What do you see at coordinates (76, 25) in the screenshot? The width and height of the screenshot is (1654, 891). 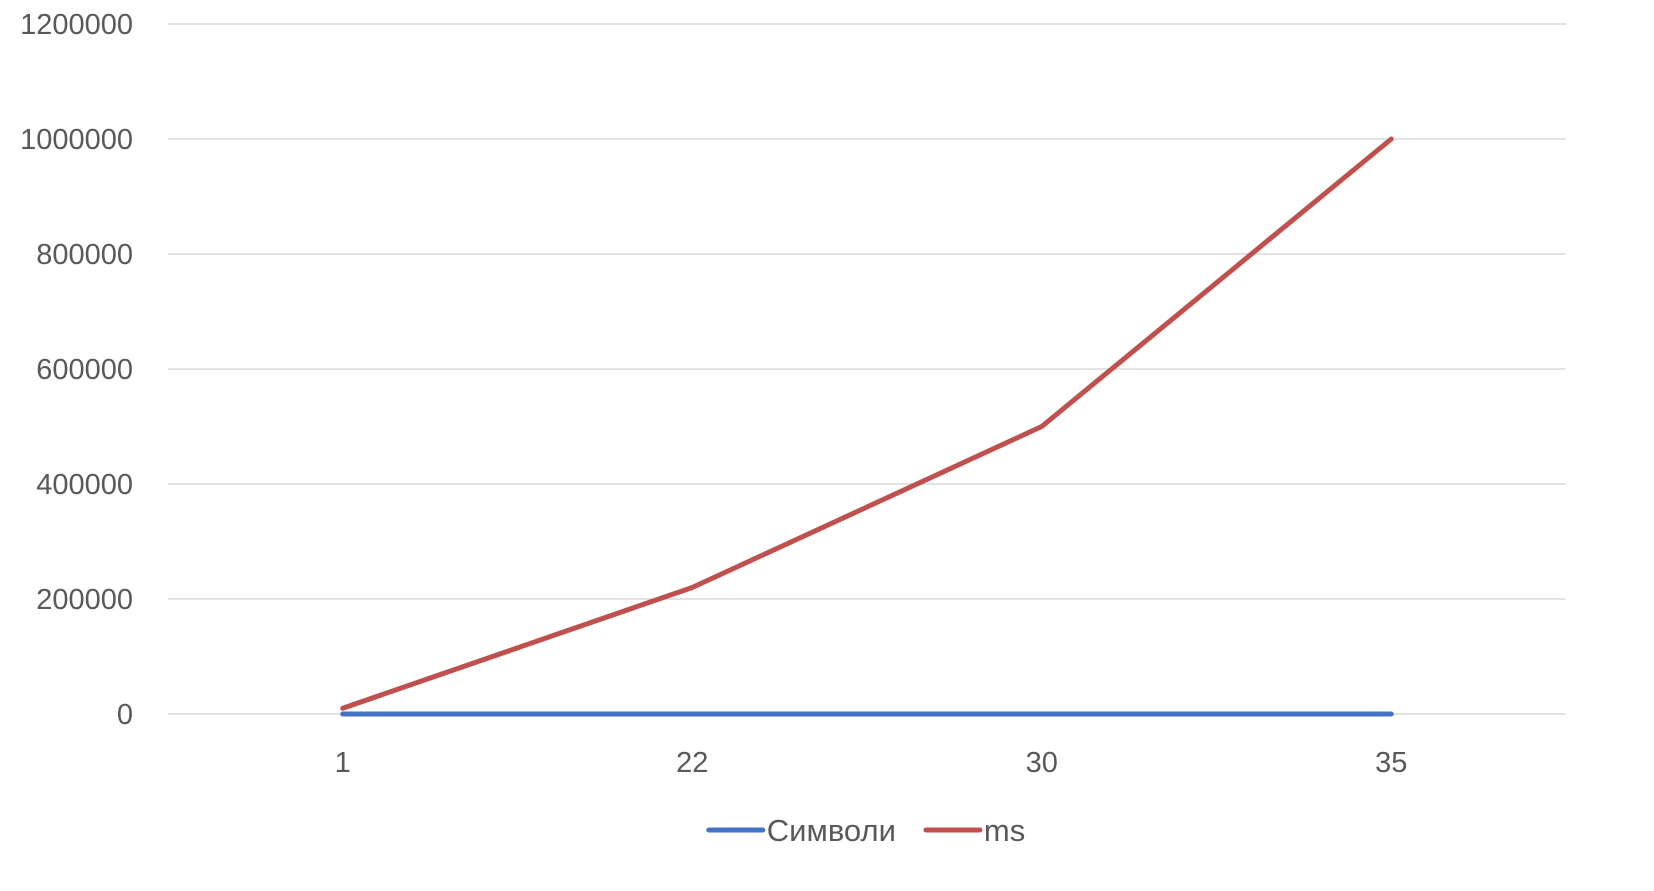 I see `y-tick-label: 1200000` at bounding box center [76, 25].